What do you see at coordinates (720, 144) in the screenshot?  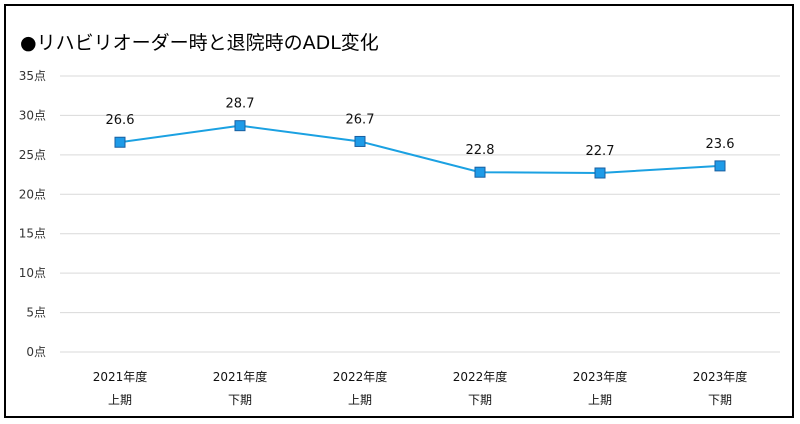 I see `data-label: 23.6` at bounding box center [720, 144].